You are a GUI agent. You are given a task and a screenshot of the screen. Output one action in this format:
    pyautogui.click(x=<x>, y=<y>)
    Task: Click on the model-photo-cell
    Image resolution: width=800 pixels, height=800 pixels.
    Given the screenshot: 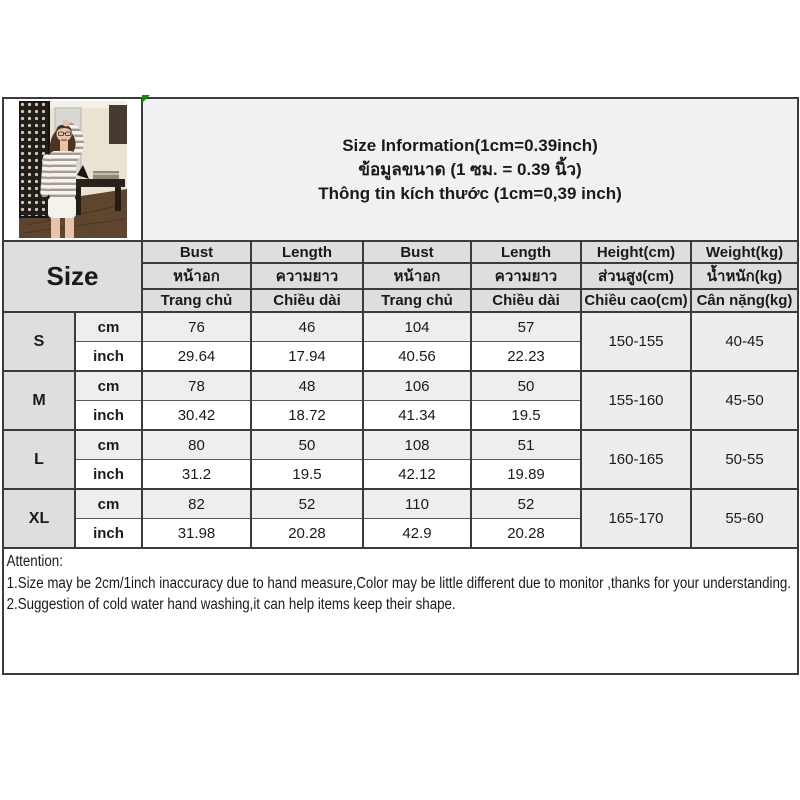 What is the action you would take?
    pyautogui.click(x=72, y=169)
    